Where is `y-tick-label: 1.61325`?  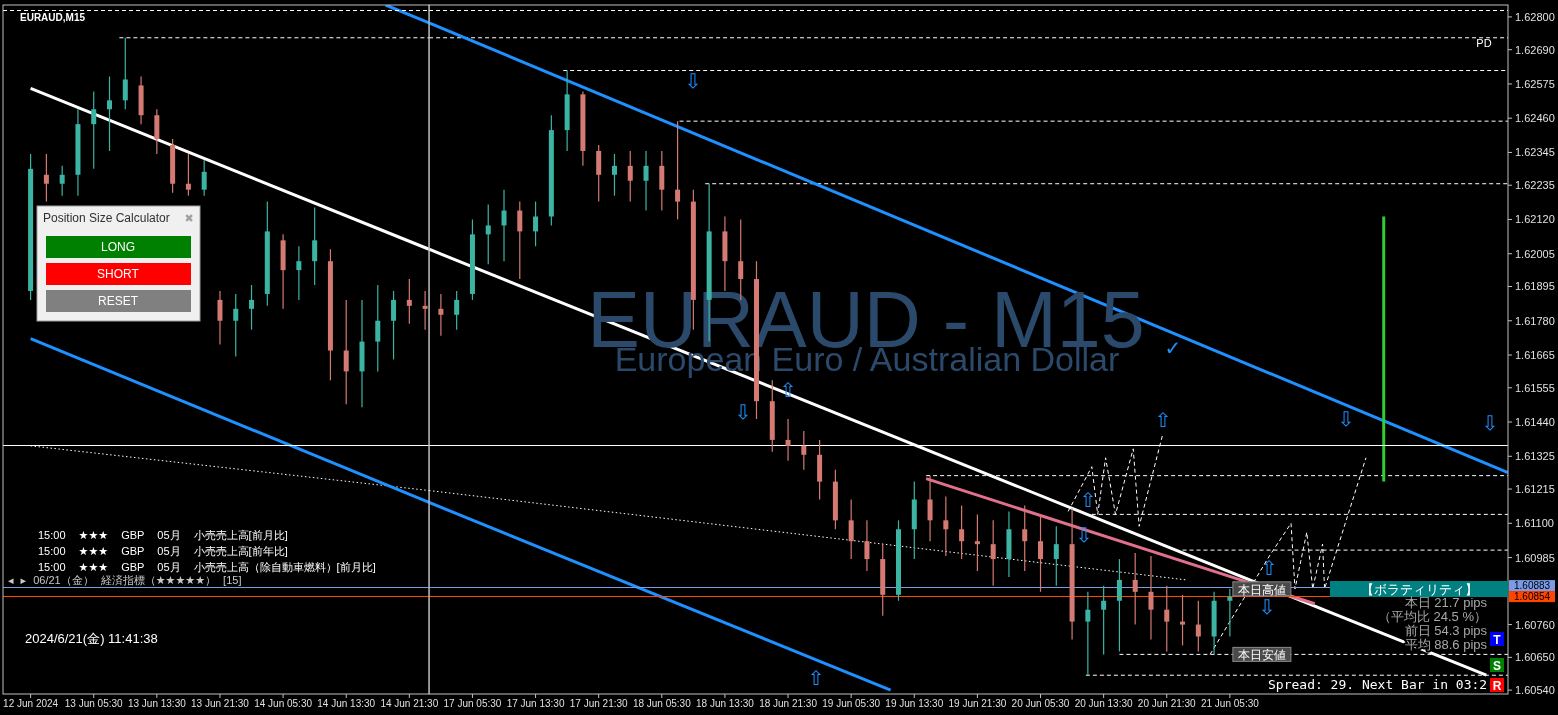
y-tick-label: 1.61325 is located at coordinates (1535, 456).